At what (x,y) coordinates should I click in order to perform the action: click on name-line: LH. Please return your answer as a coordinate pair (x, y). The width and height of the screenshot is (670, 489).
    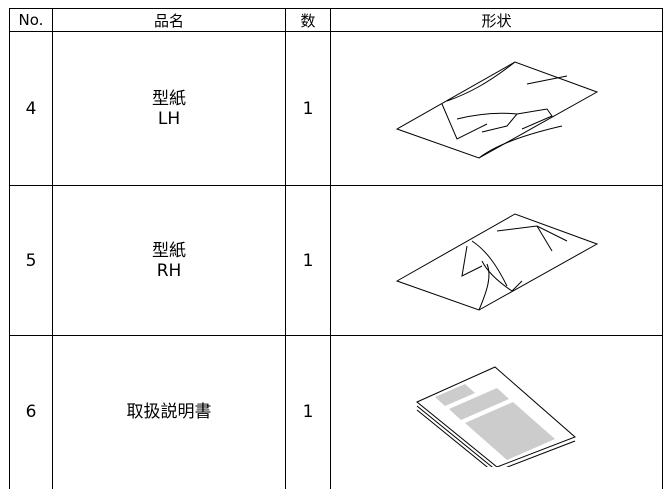
    Looking at the image, I should click on (169, 118).